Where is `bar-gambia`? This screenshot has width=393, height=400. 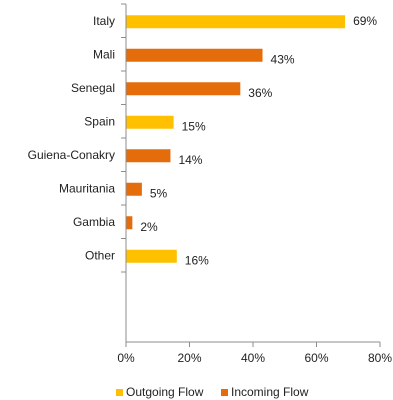
bar-gambia is located at coordinates (129, 223).